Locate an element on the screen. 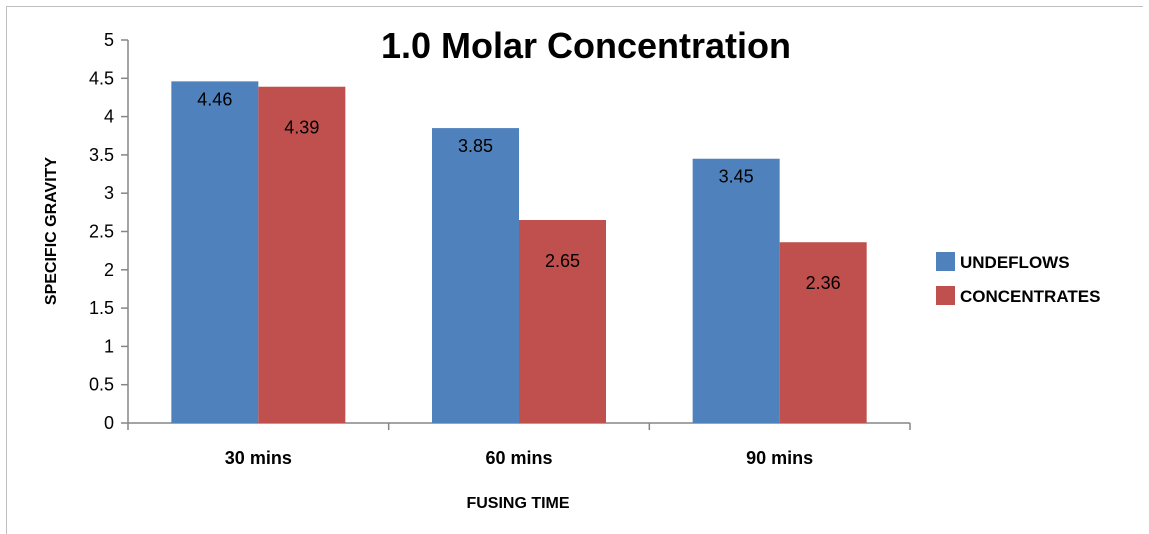 This screenshot has height=534, width=1149. data-label: 3.45 is located at coordinates (736, 177).